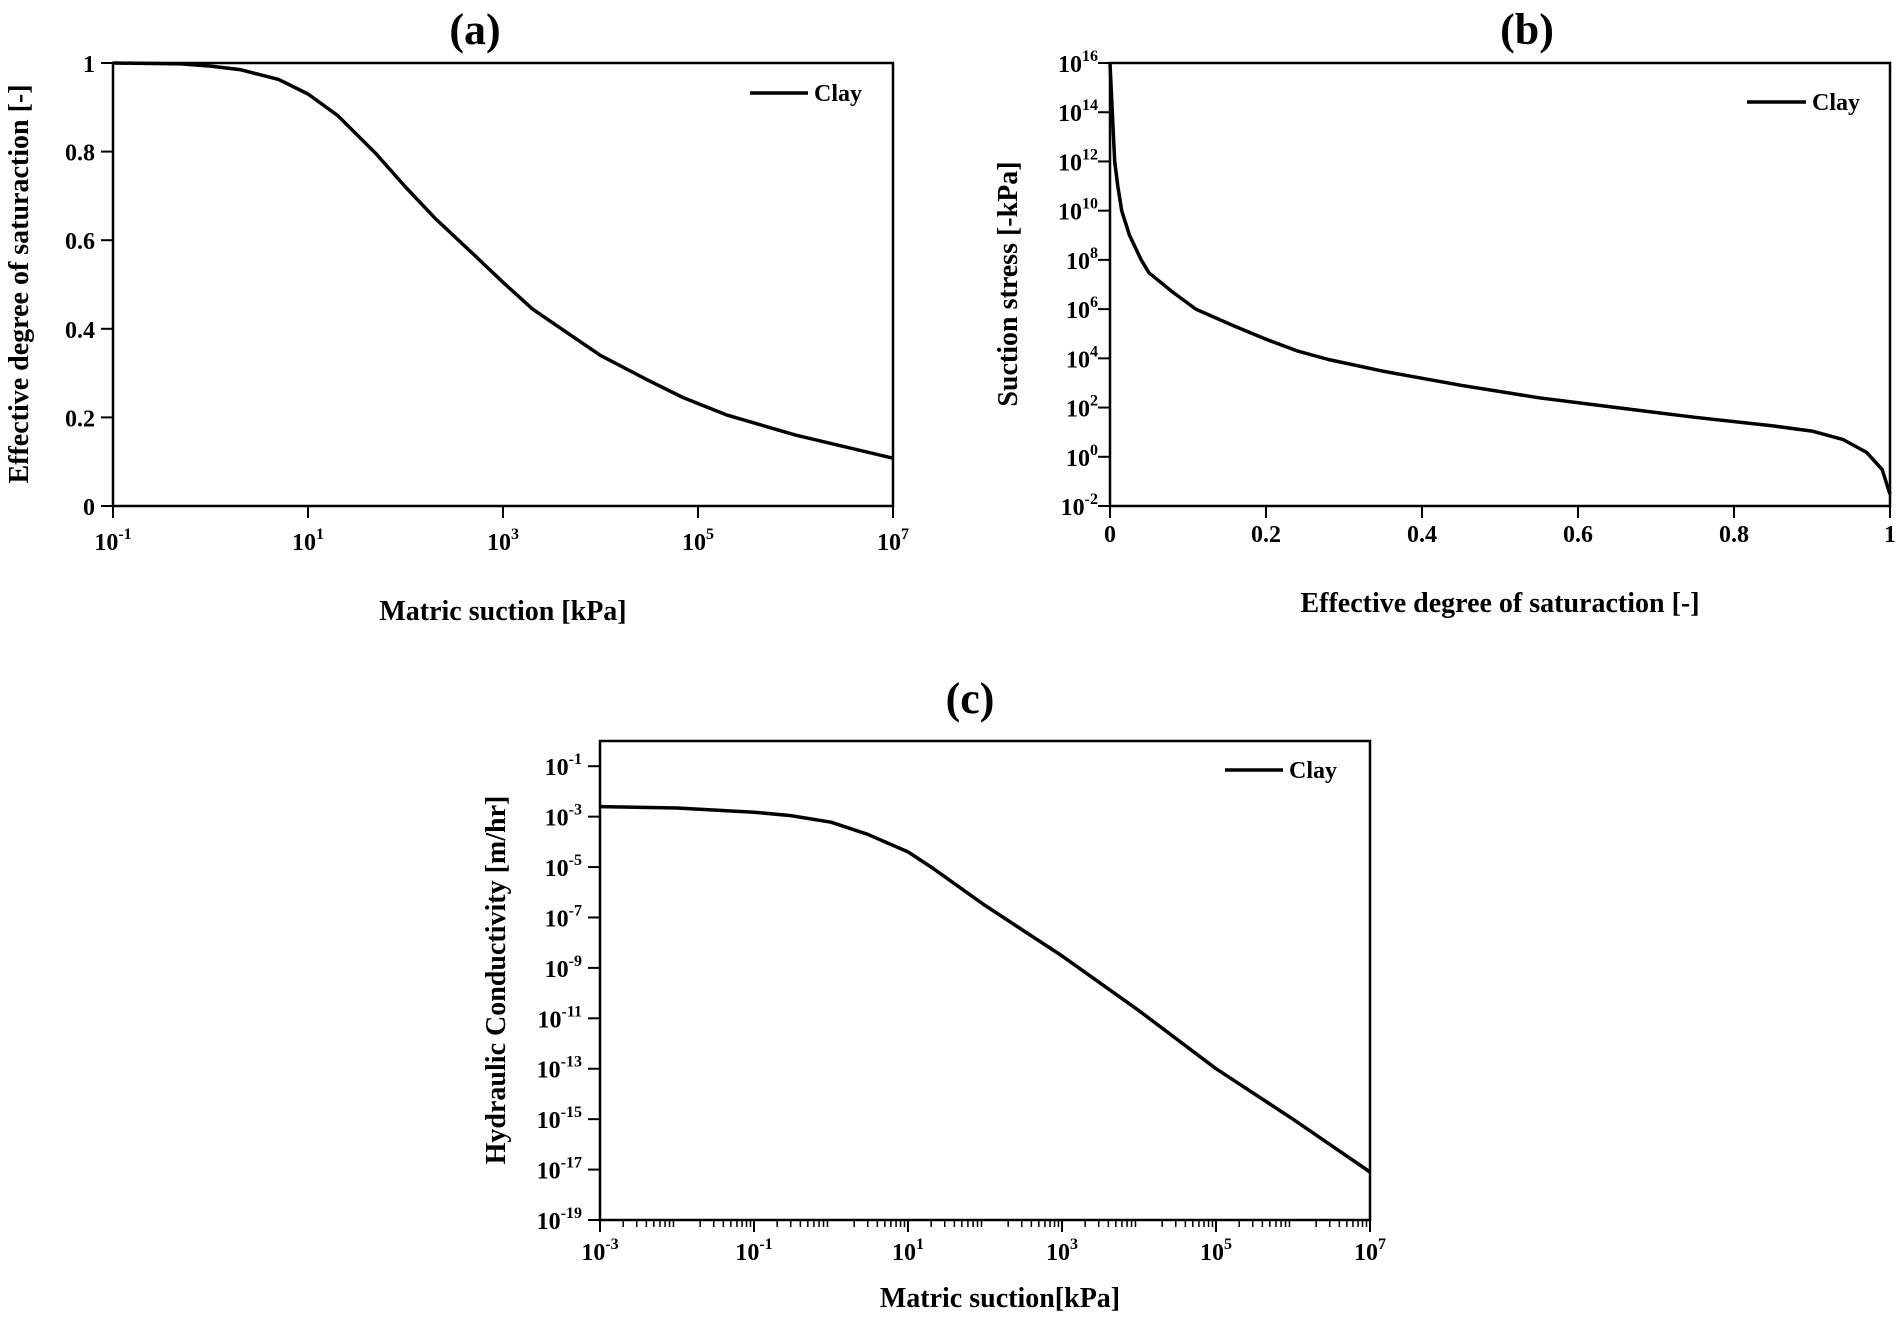 This screenshot has width=1900, height=1319. Describe the element at coordinates (970, 698) in the screenshot. I see `panel-label: (c)` at that location.